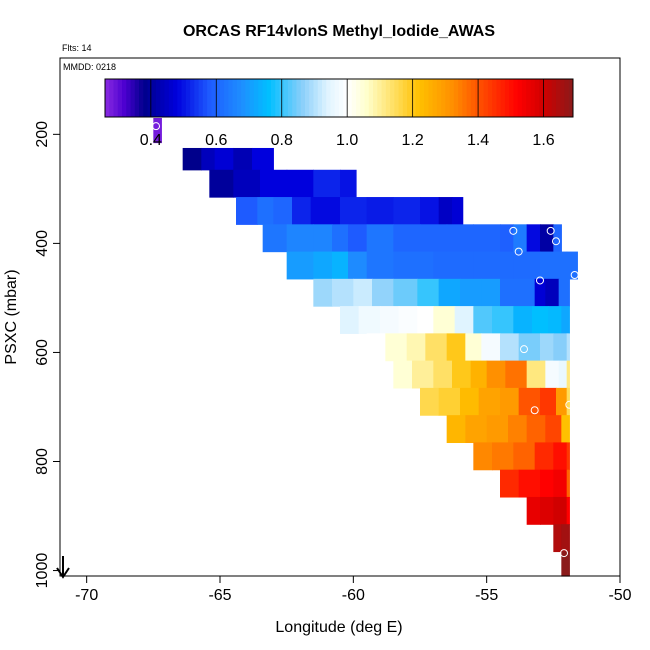 This screenshot has height=650, width=650. I want to click on colorbar-frame, so click(339, 98).